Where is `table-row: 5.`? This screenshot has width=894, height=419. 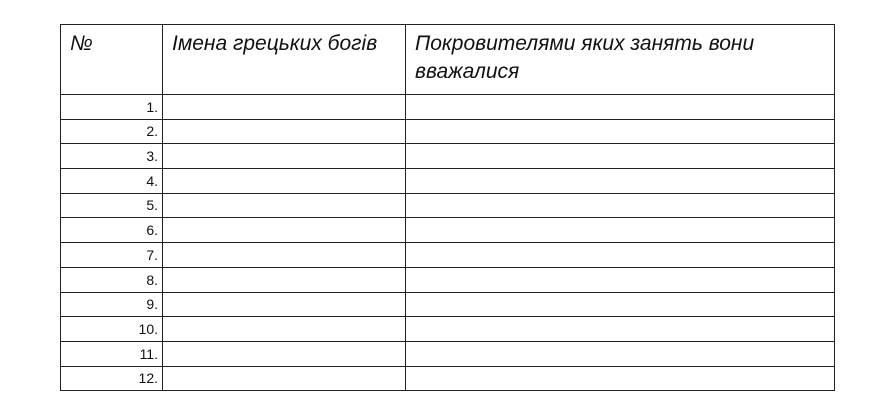
table-row: 5. is located at coordinates (447, 205).